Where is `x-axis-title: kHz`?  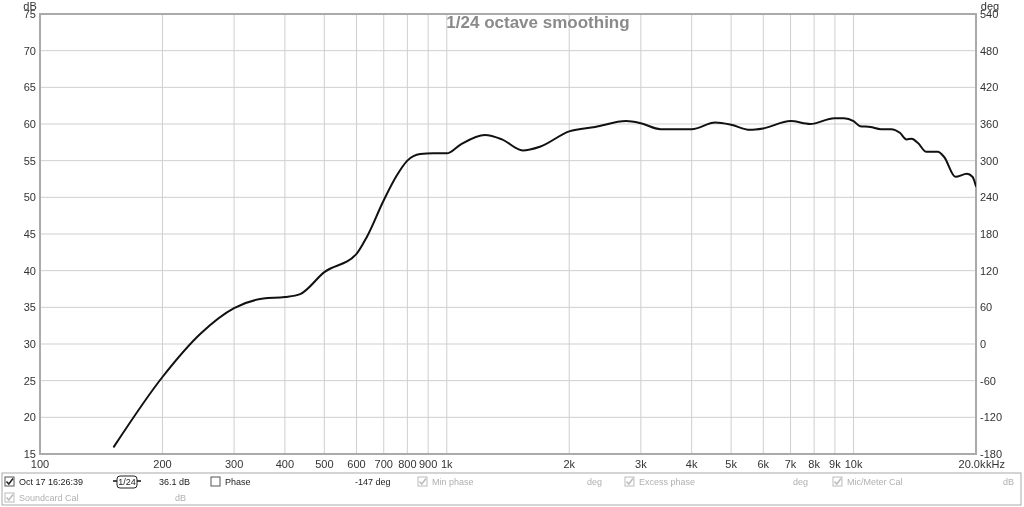
x-axis-title: kHz is located at coordinates (995, 464).